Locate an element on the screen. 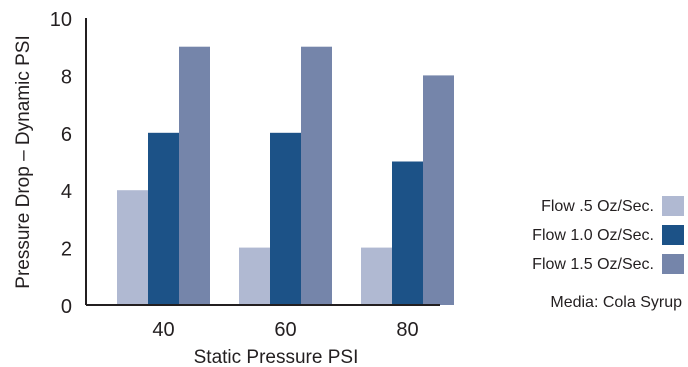  y-tick-label: 8 is located at coordinates (66, 77).